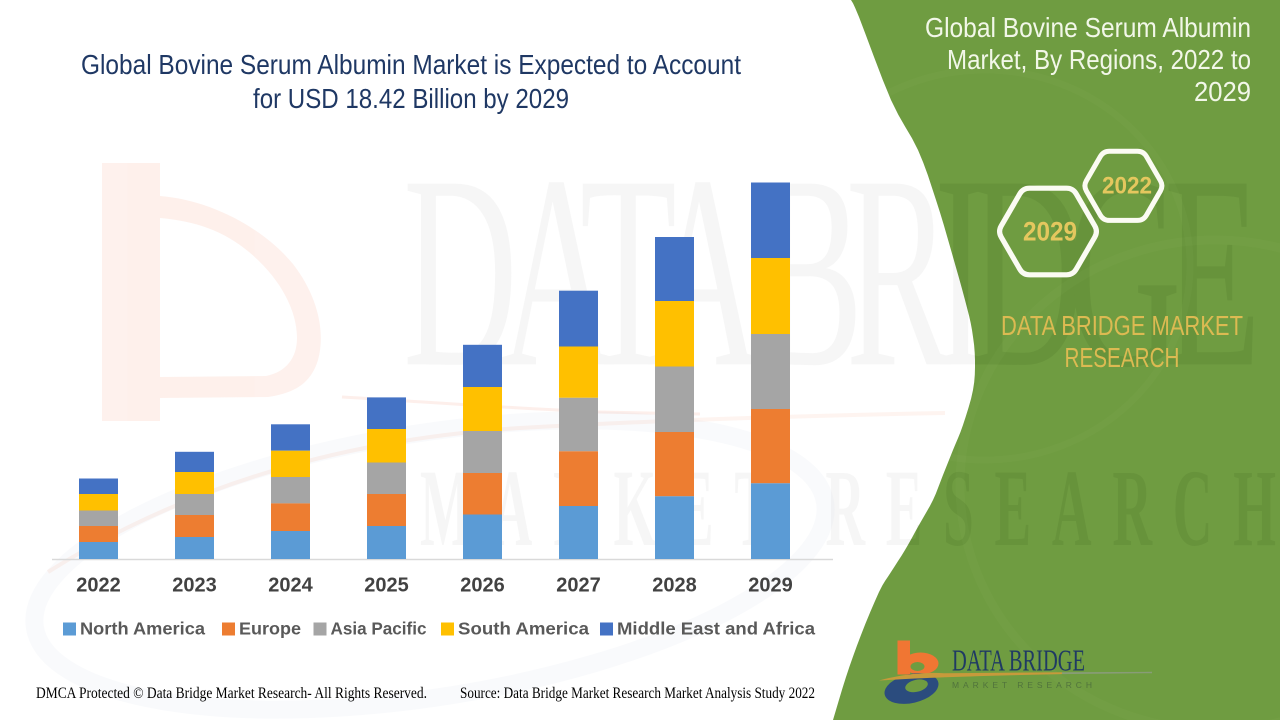 Image resolution: width=1280 pixels, height=720 pixels. Describe the element at coordinates (194, 586) in the screenshot. I see `svg-text: 2023` at that location.